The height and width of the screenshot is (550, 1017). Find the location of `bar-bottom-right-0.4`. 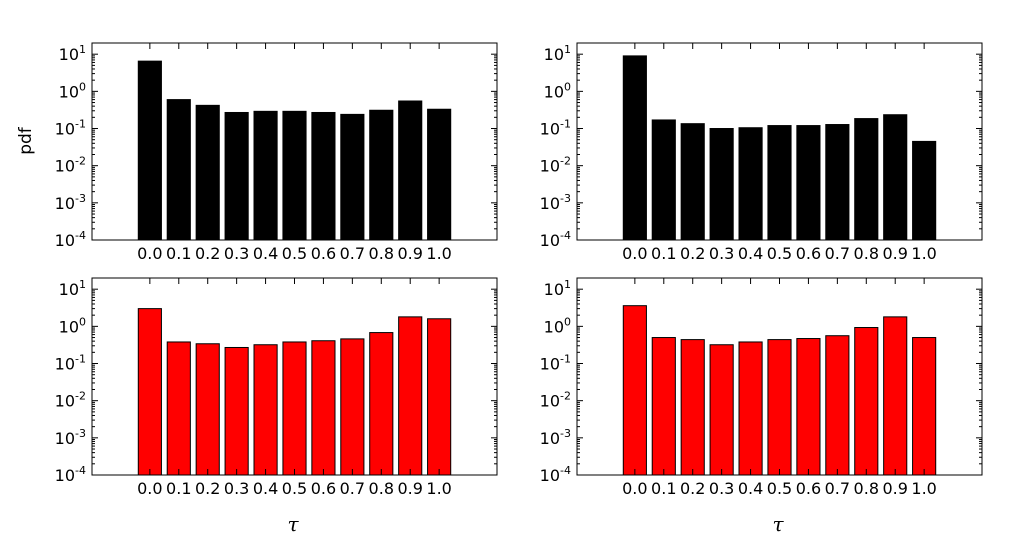

bar-bottom-right-0.4 is located at coordinates (750, 408).